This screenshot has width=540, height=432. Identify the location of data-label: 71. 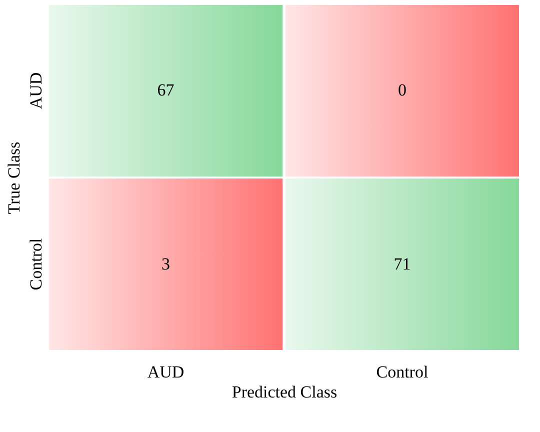
(402, 264).